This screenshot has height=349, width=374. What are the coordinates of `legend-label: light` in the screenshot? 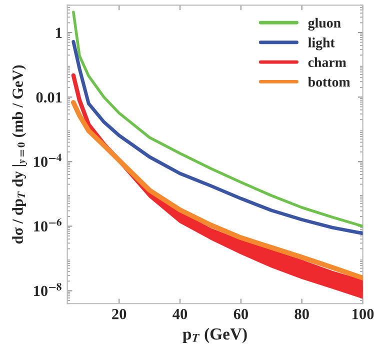 It's located at (321, 44).